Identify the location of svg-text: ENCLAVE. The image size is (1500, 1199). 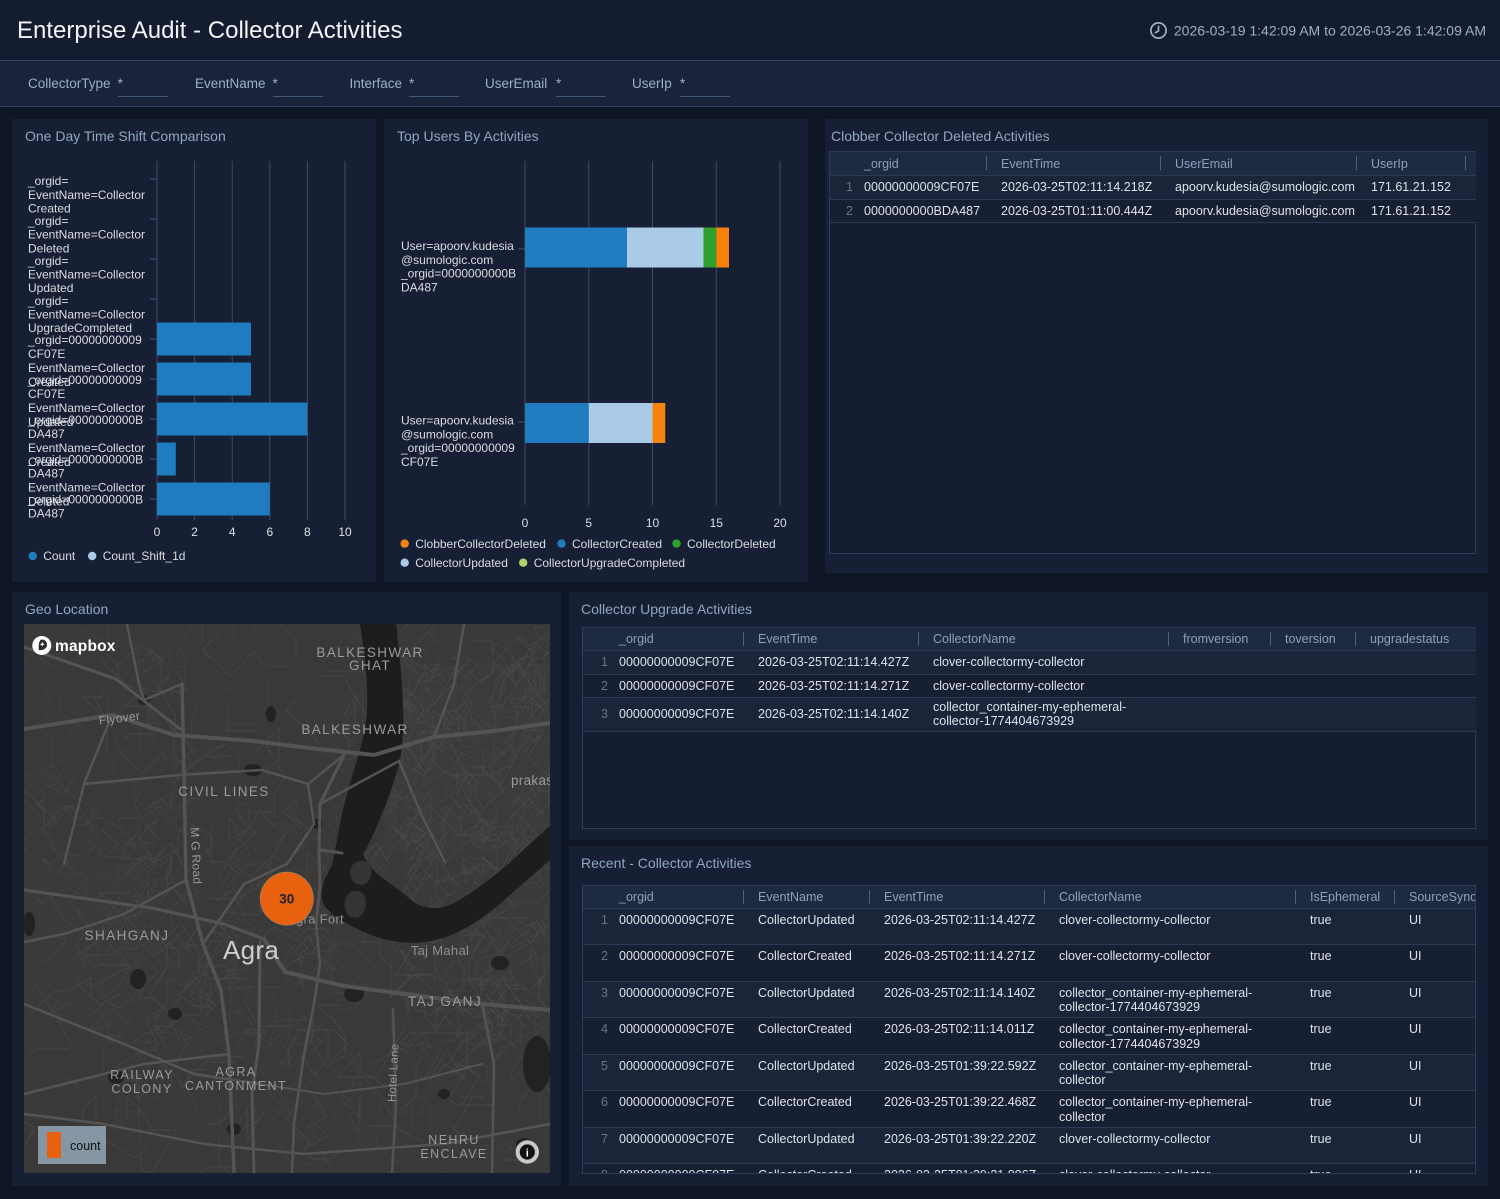
(453, 1154).